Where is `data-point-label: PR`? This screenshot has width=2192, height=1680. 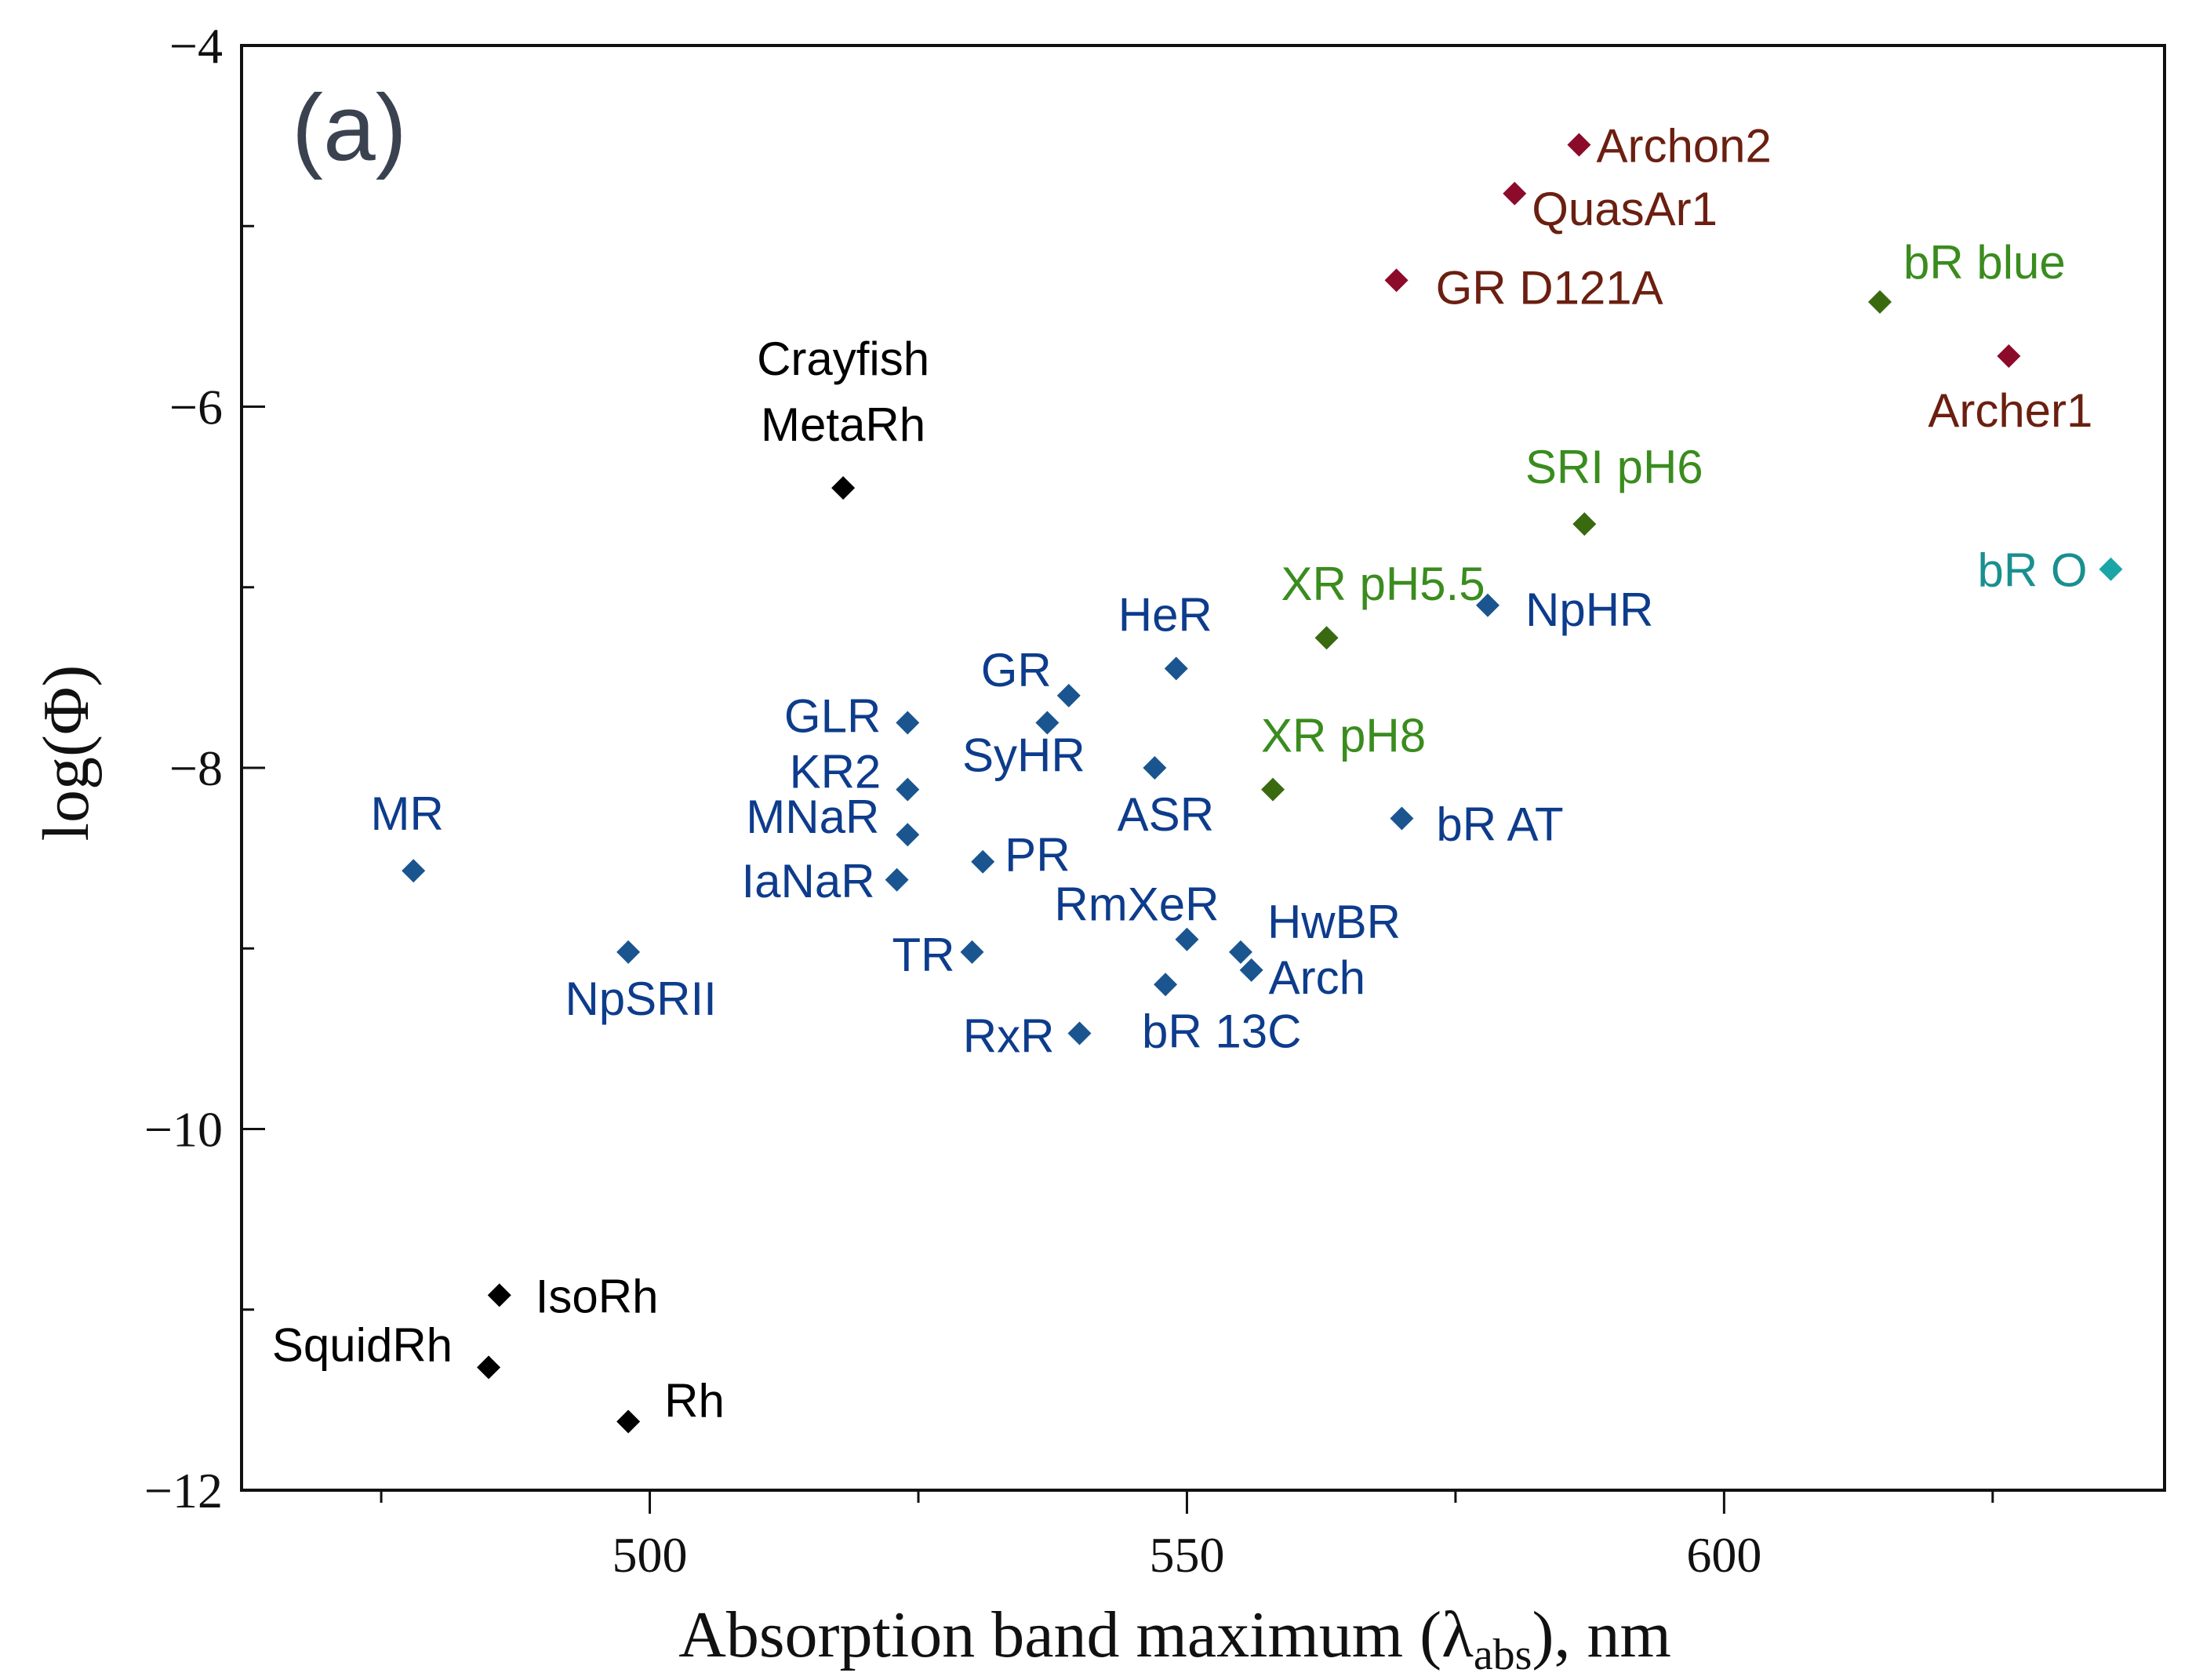
data-point-label: PR is located at coordinates (1037, 855).